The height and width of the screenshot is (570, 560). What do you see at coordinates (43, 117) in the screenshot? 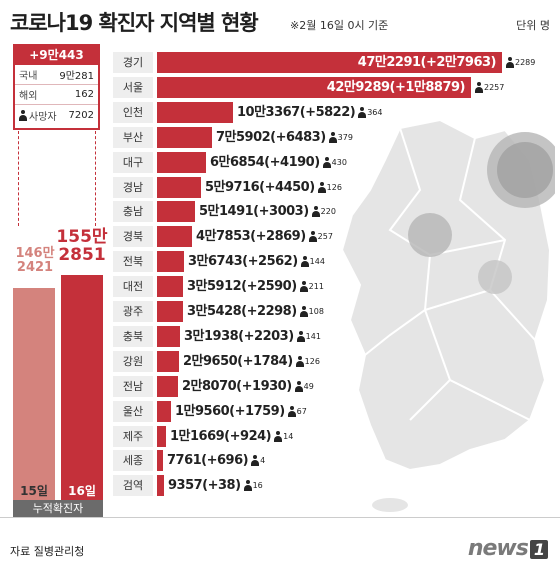
I see `summary-label: 사망자` at bounding box center [43, 117].